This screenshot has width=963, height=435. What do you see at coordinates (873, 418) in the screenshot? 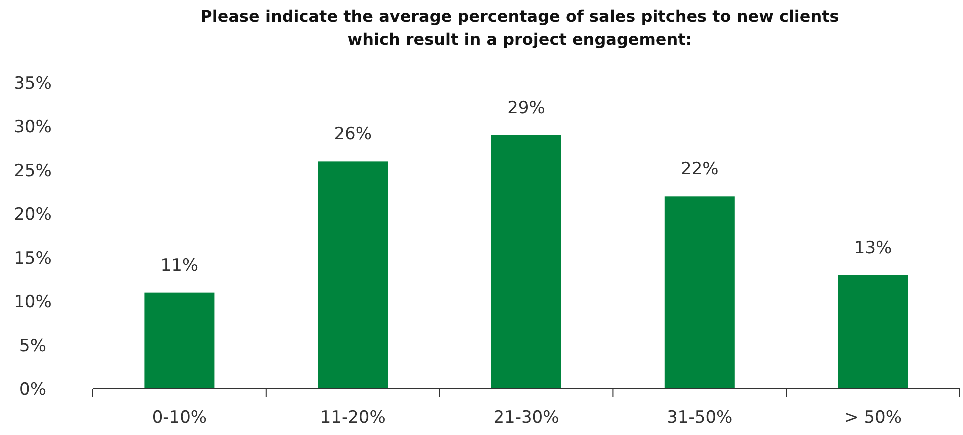
I see `x-tick-label: > 50%` at bounding box center [873, 418].